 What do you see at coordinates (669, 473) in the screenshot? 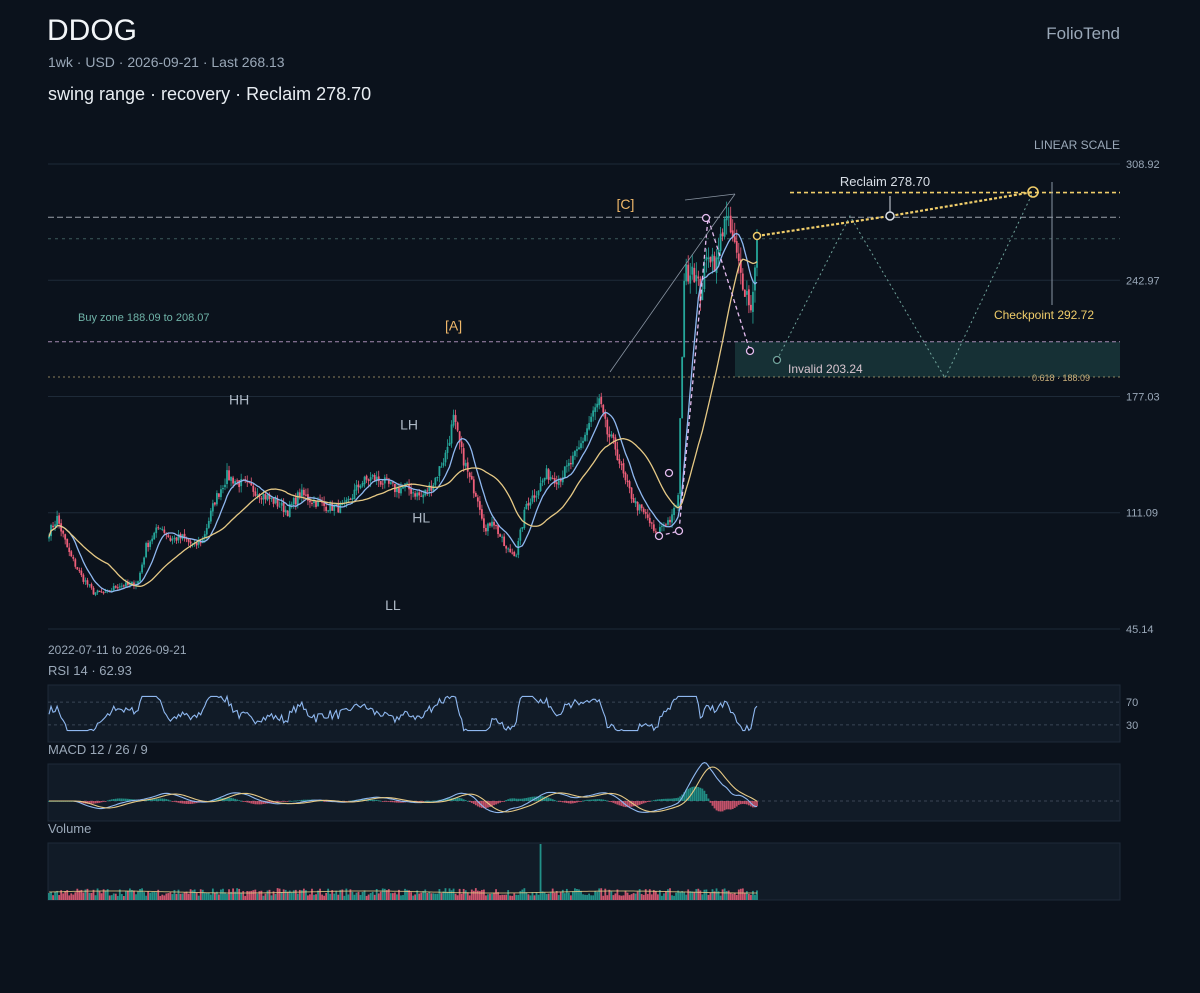
I see `pivot-marker` at bounding box center [669, 473].